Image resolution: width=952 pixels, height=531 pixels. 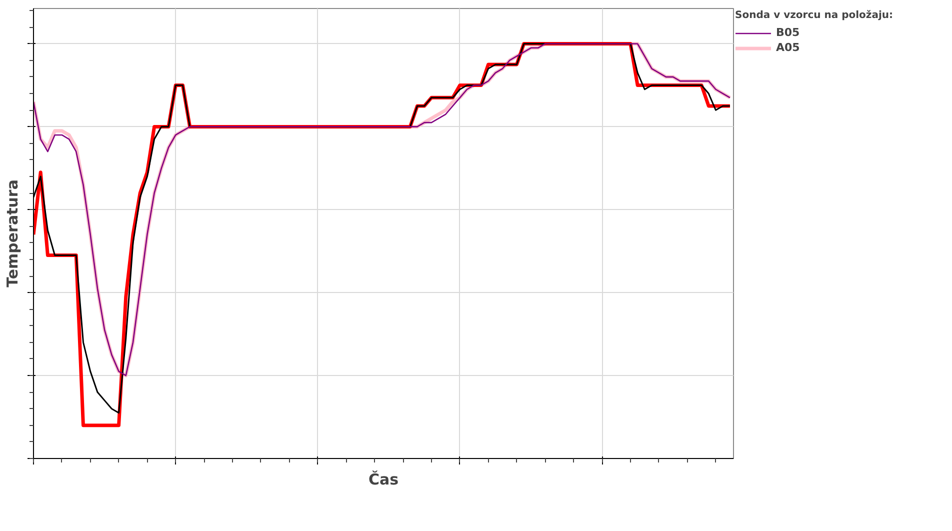 I want to click on legend-label: B05, so click(x=788, y=32).